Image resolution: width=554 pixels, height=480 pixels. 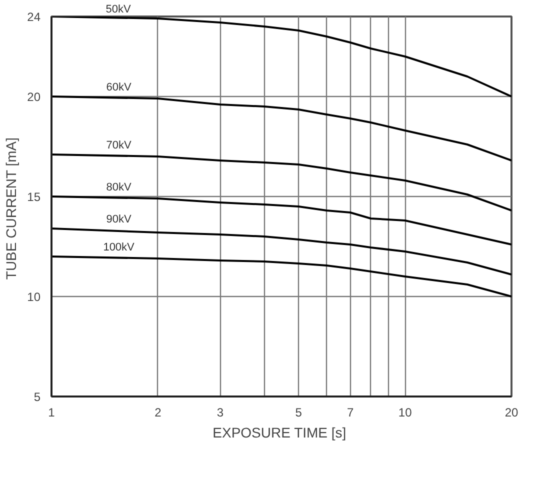 I want to click on x-tick-label: 2, so click(x=158, y=413).